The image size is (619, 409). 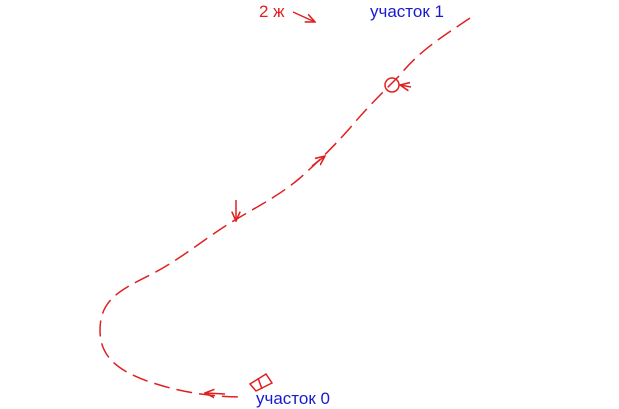 I want to click on section-label: участок 1, so click(x=407, y=11).